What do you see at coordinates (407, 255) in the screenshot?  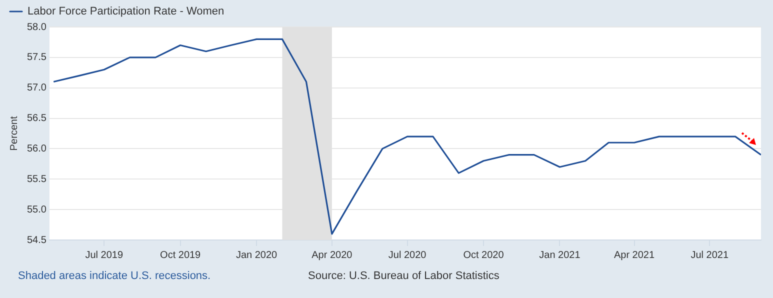 I see `x-tick-label: Jul 2020` at bounding box center [407, 255].